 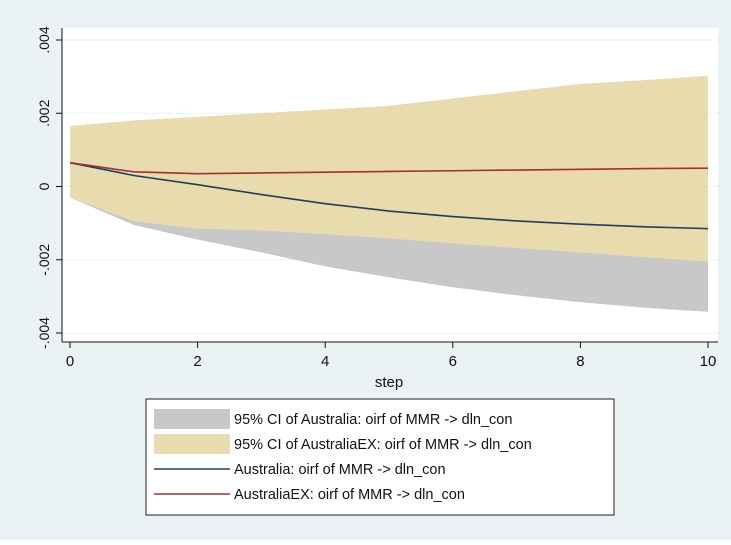 I want to click on y-tick-label: -.002, so click(x=44, y=260).